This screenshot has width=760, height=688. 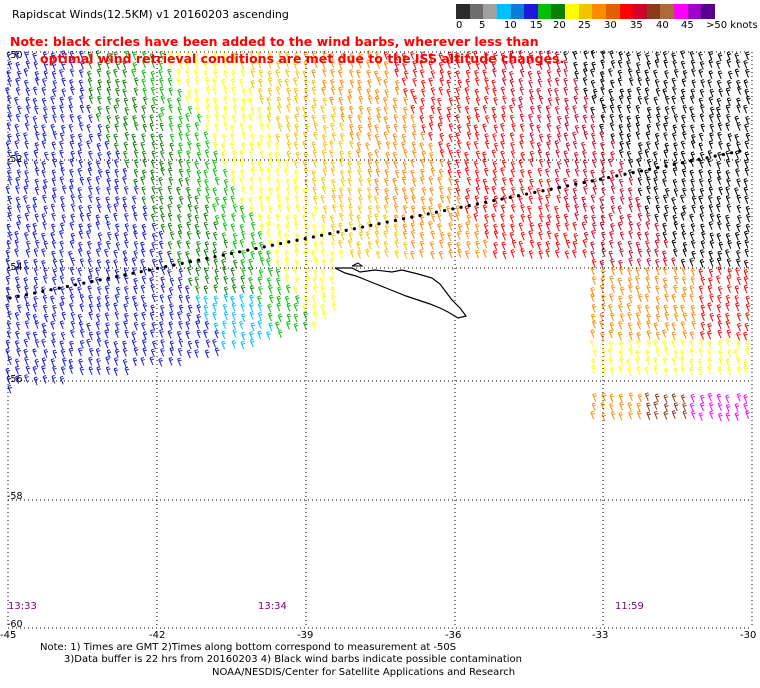 What do you see at coordinates (572, 11) in the screenshot?
I see `color-swatch` at bounding box center [572, 11].